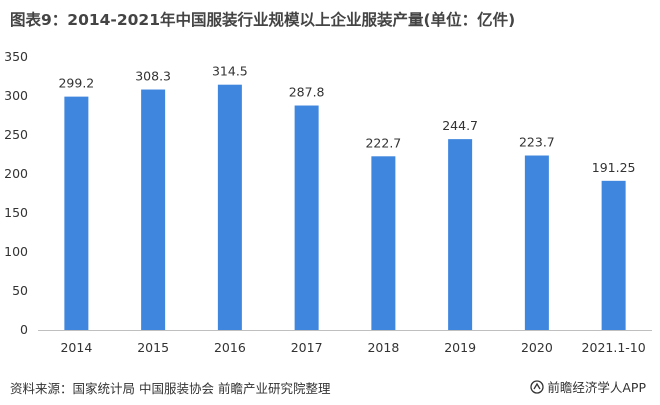 This screenshot has height=405, width=660. Describe the element at coordinates (307, 92) in the screenshot. I see `data-label: 287.8` at that location.